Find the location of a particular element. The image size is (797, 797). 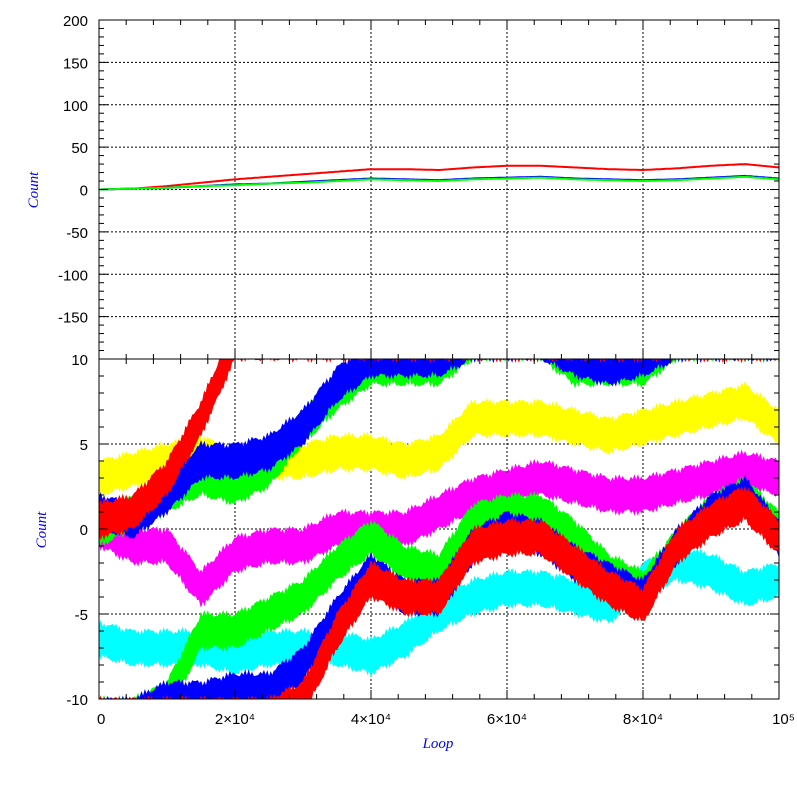

xtick-label: 0 is located at coordinates (101, 719).